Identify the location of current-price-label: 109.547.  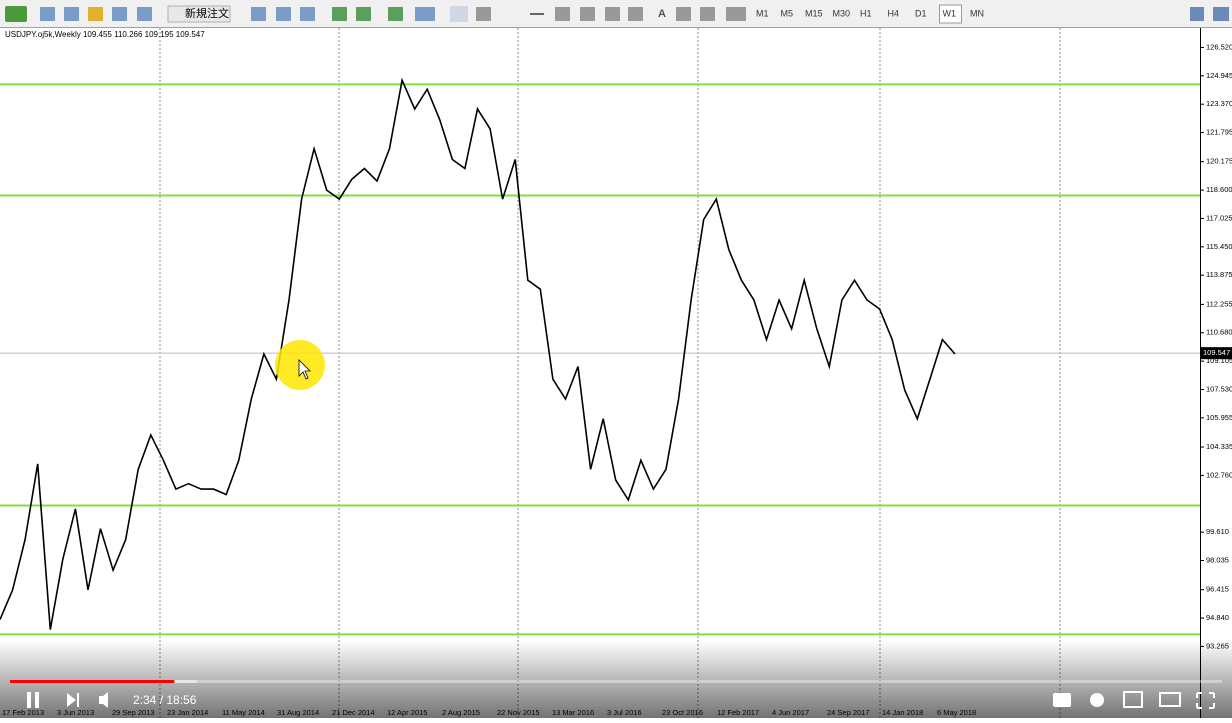
(1216, 352).